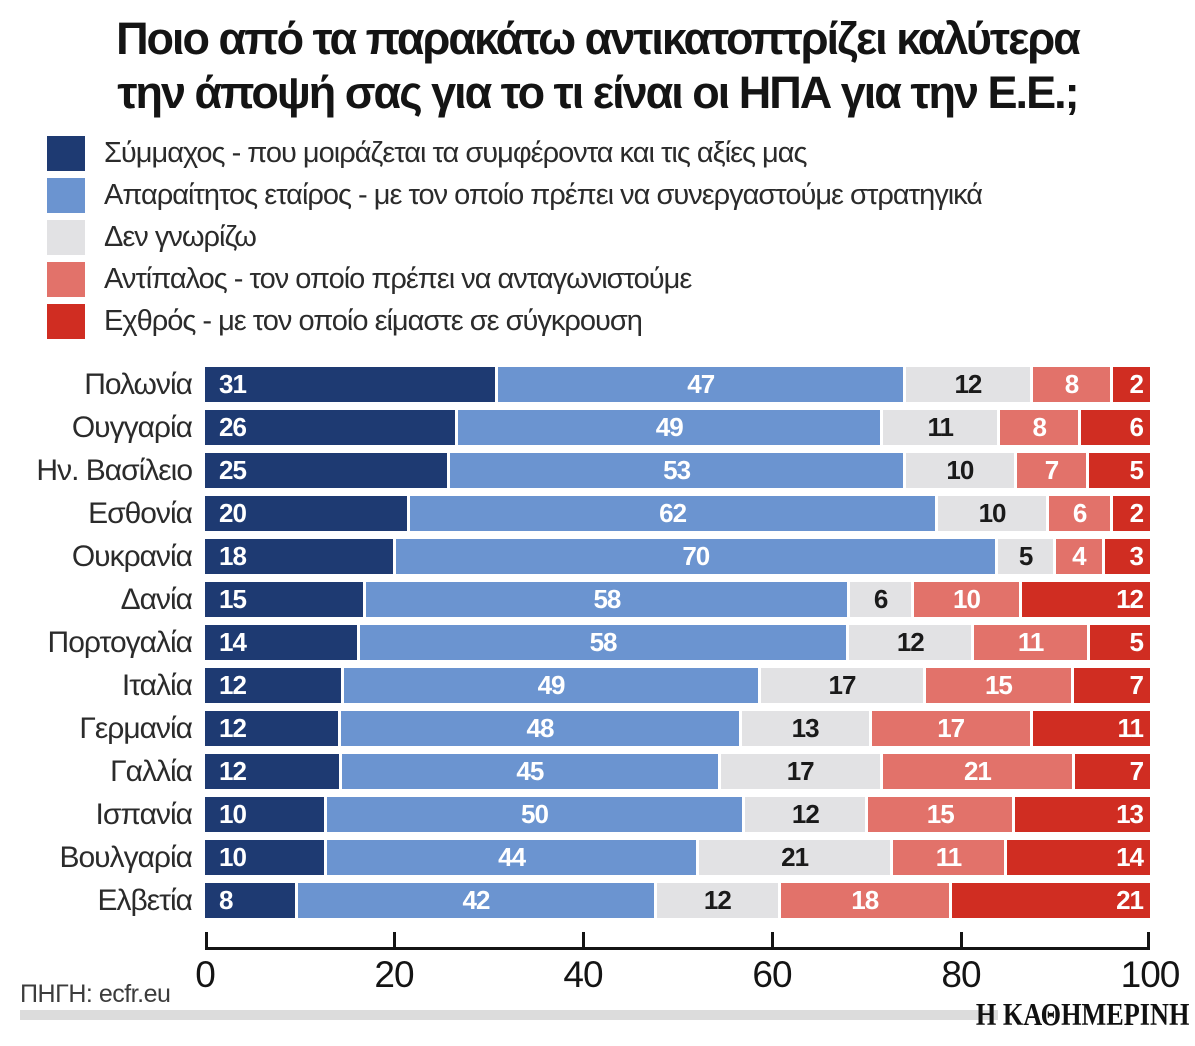 The width and height of the screenshot is (1195, 1046). I want to click on stacked-bar: 31 47 12 8 2, so click(677, 384).